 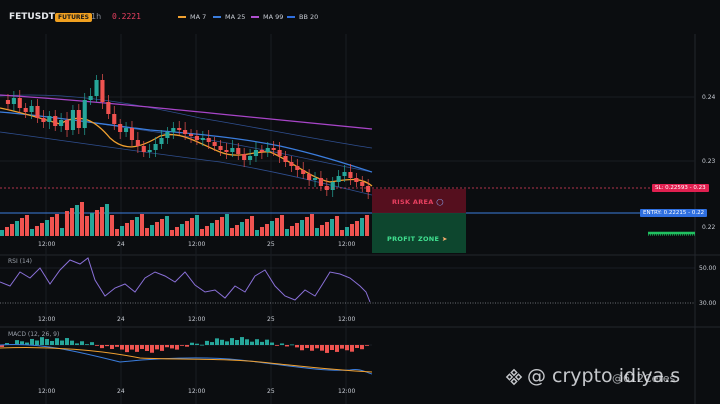 What do you see at coordinates (302, 17) in the screenshot?
I see `legend-bb20: BB 20` at bounding box center [302, 17].